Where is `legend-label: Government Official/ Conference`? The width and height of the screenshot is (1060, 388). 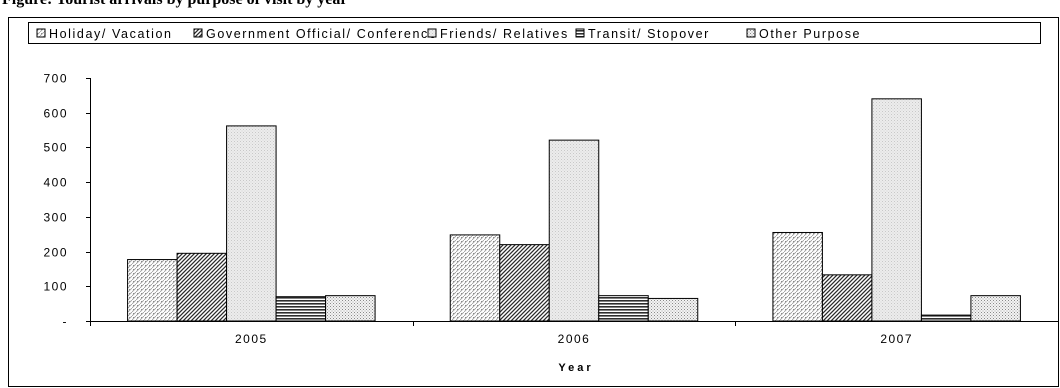
legend-label: Government Official/ Conference is located at coordinates (321, 34).